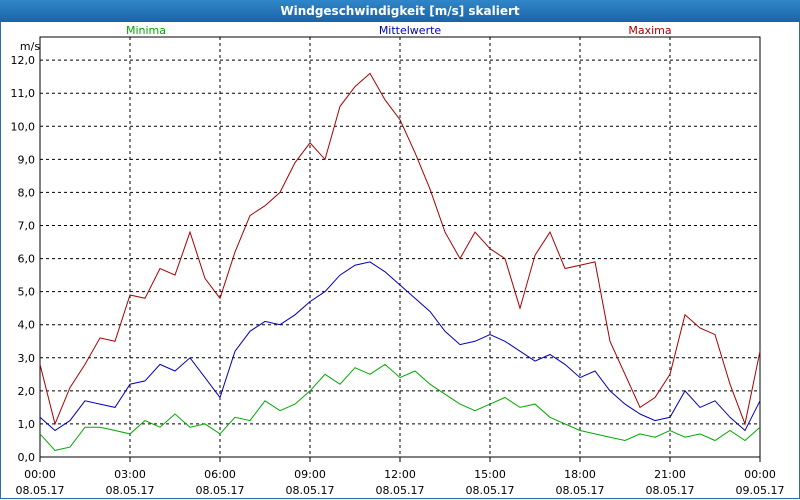 The height and width of the screenshot is (500, 800). Describe the element at coordinates (23, 60) in the screenshot. I see `y-tick-label: 12,0` at that location.